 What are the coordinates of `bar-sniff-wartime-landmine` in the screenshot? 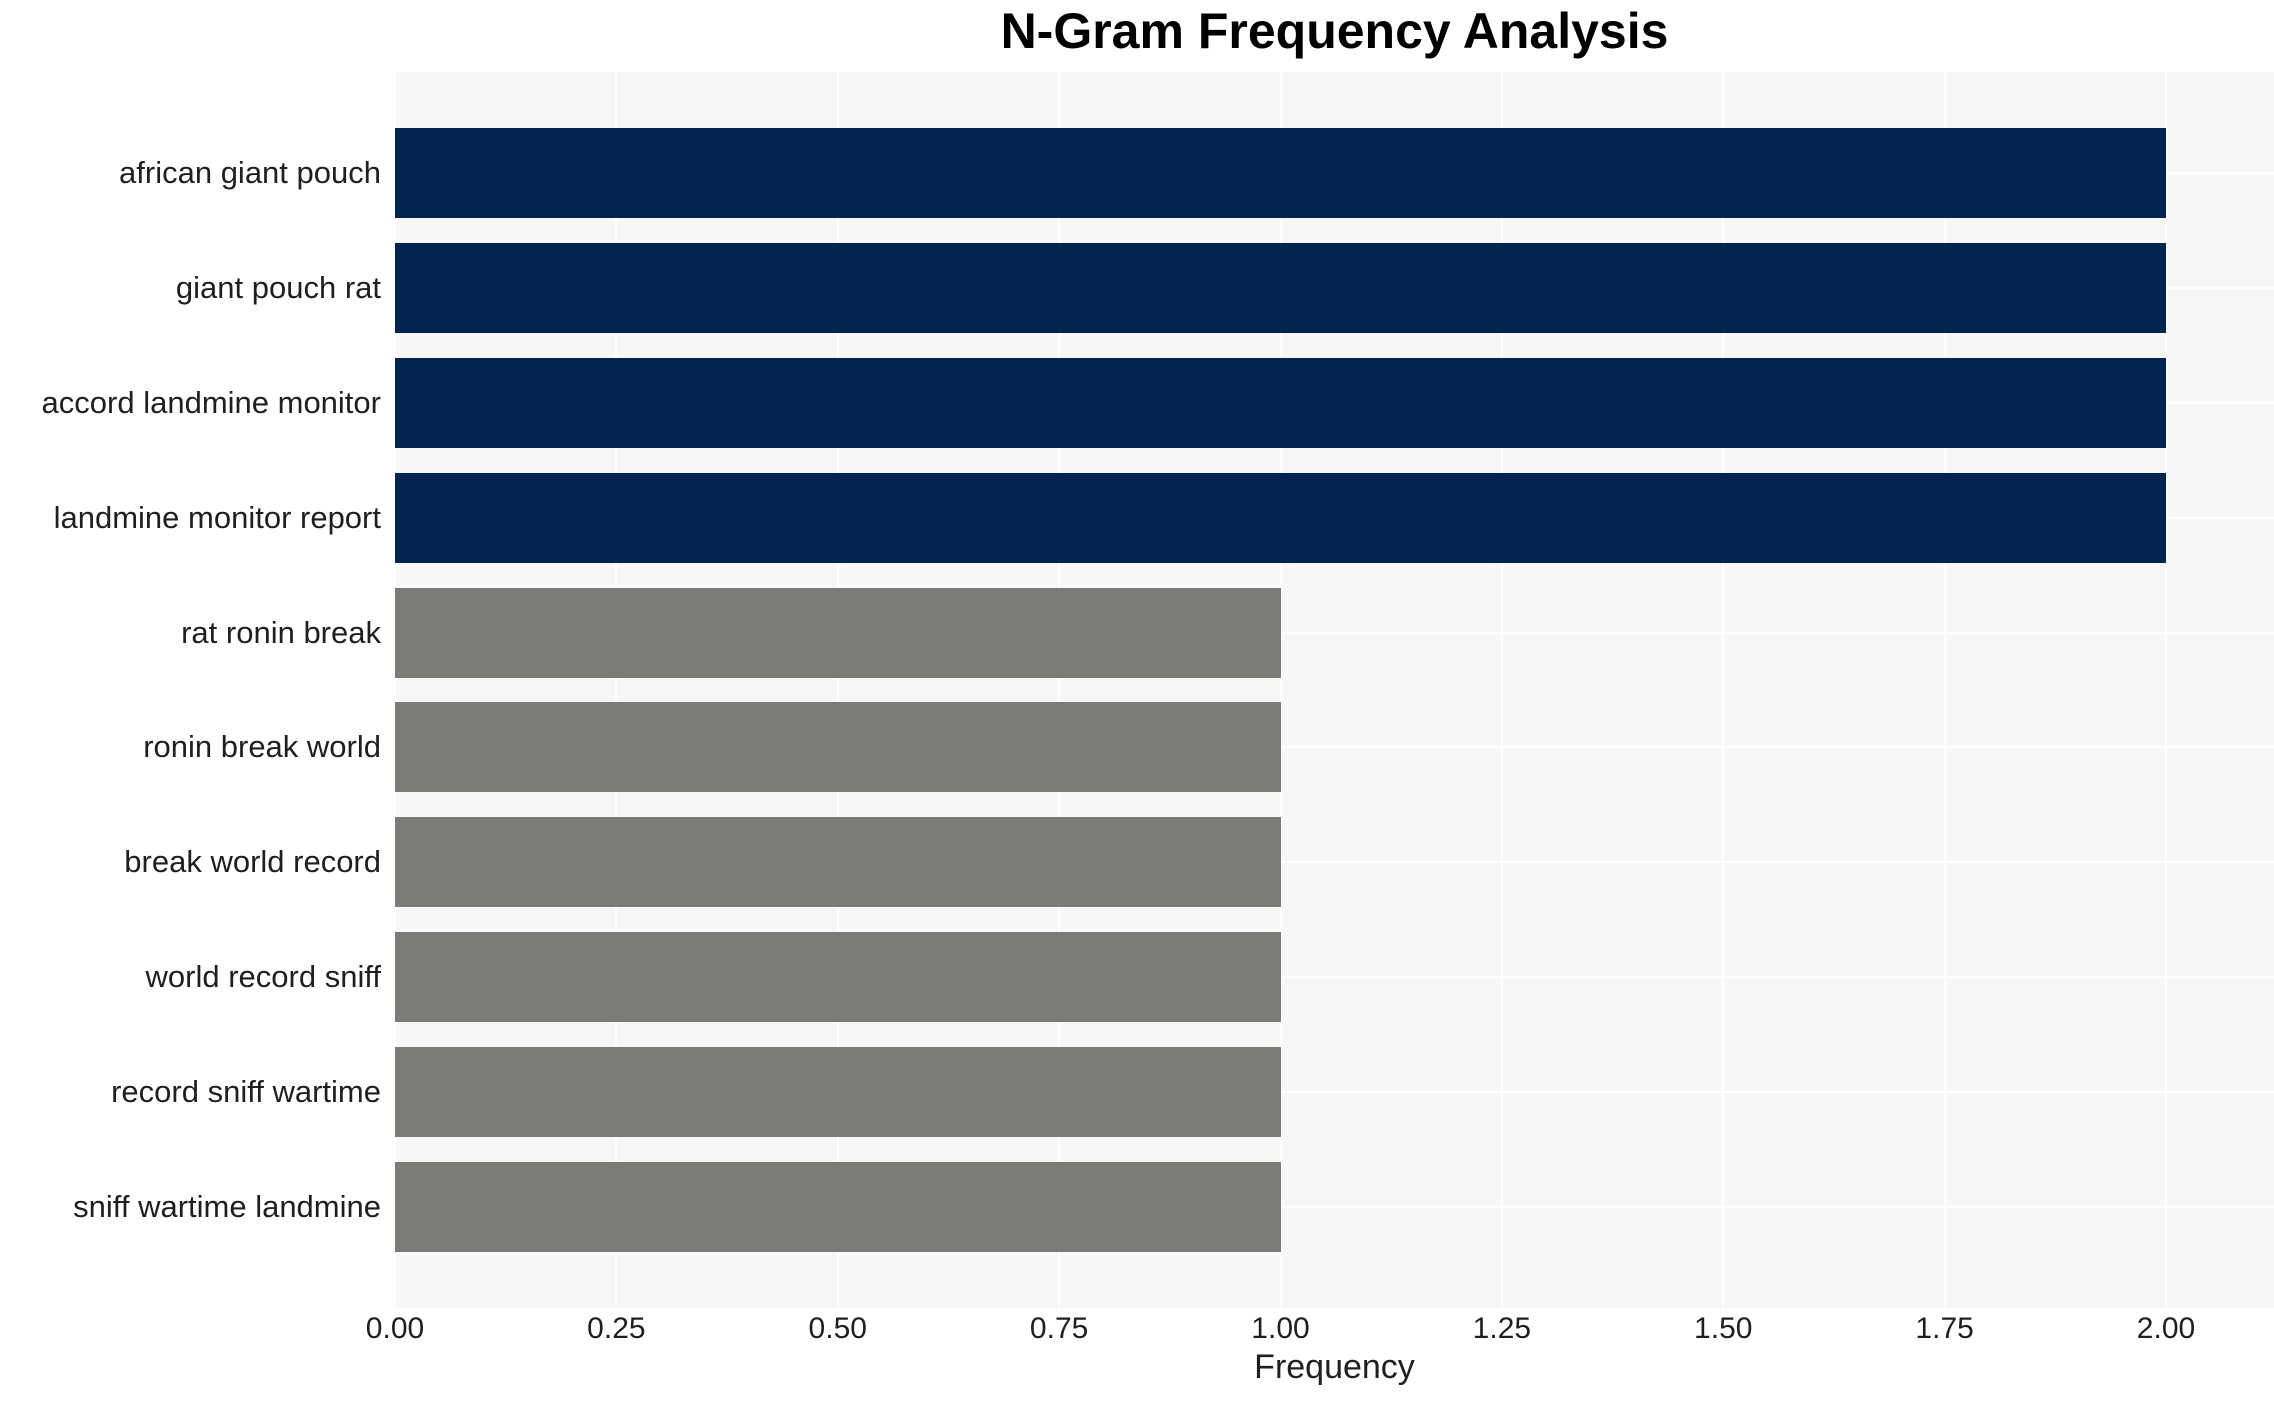 It's located at (838, 1206).